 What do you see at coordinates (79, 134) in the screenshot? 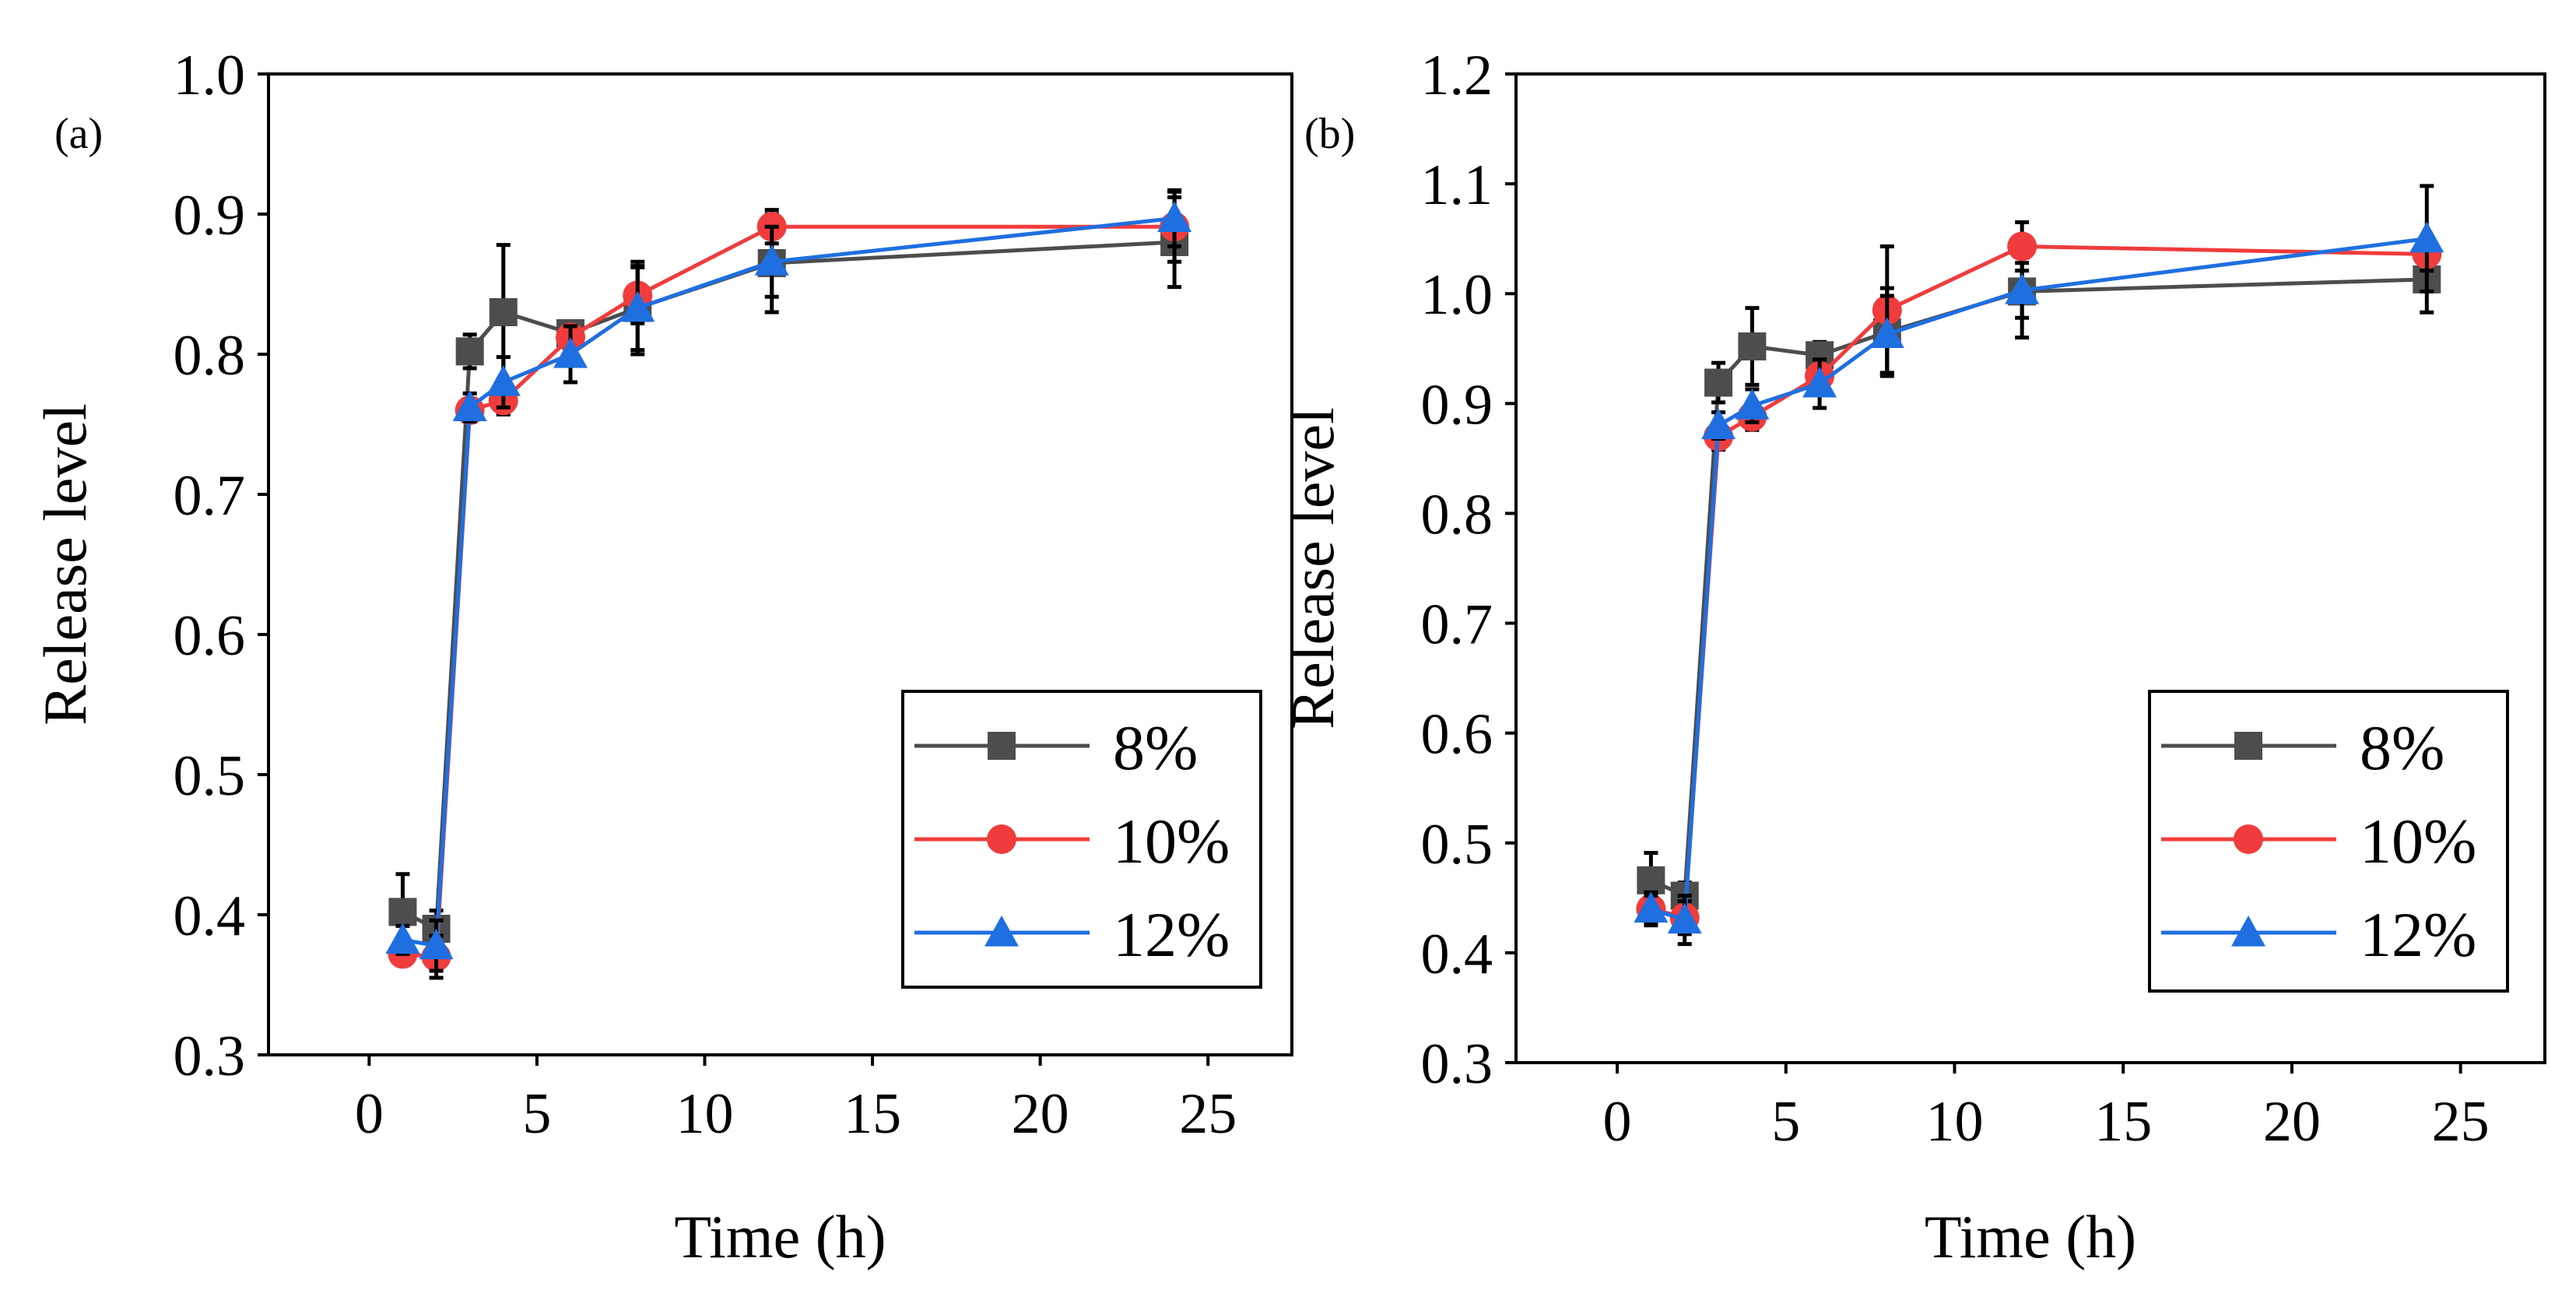
I see `panel-label: (a)` at bounding box center [79, 134].